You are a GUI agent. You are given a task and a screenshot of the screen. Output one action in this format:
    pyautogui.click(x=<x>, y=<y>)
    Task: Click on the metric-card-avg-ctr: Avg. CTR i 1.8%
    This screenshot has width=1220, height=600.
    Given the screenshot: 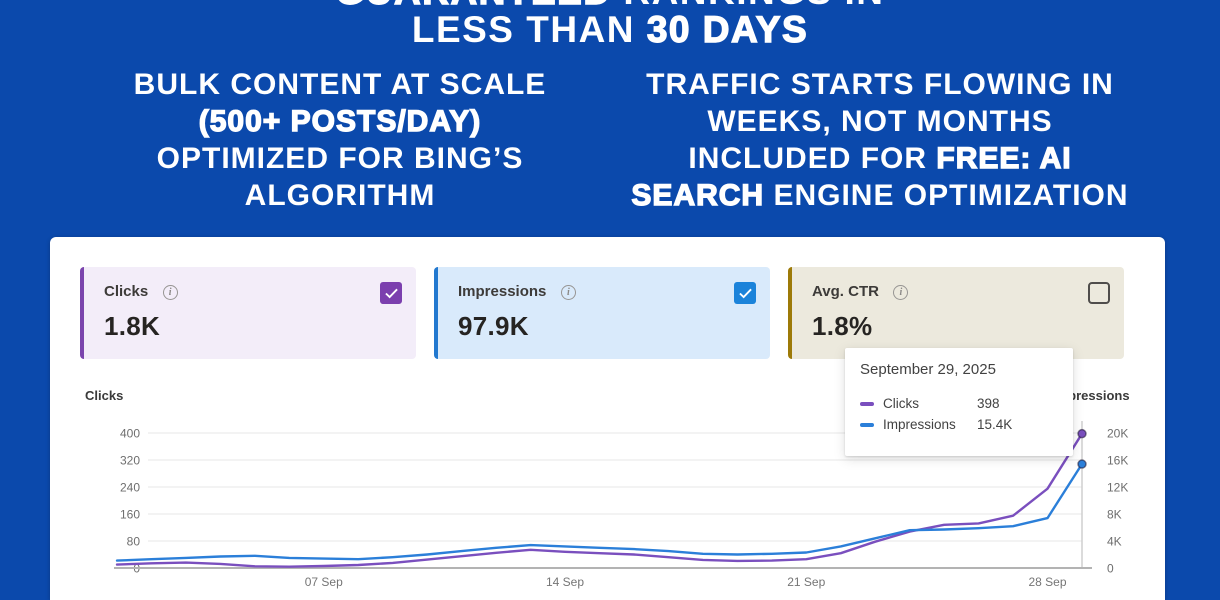 What is the action you would take?
    pyautogui.click(x=956, y=313)
    